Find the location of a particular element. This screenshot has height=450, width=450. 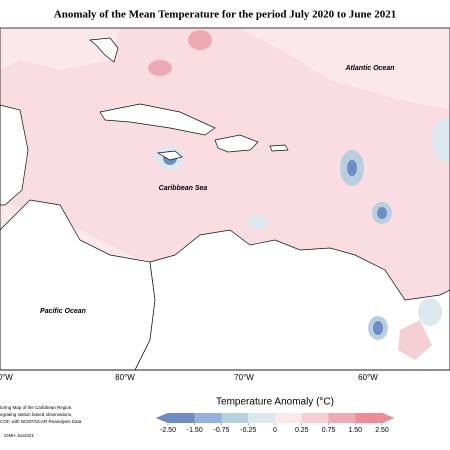

colorbar: -2.50 -1.50 -0.75 -0.25 0 0.25 0.75 1.50 2.50 is located at coordinates (275, 423).